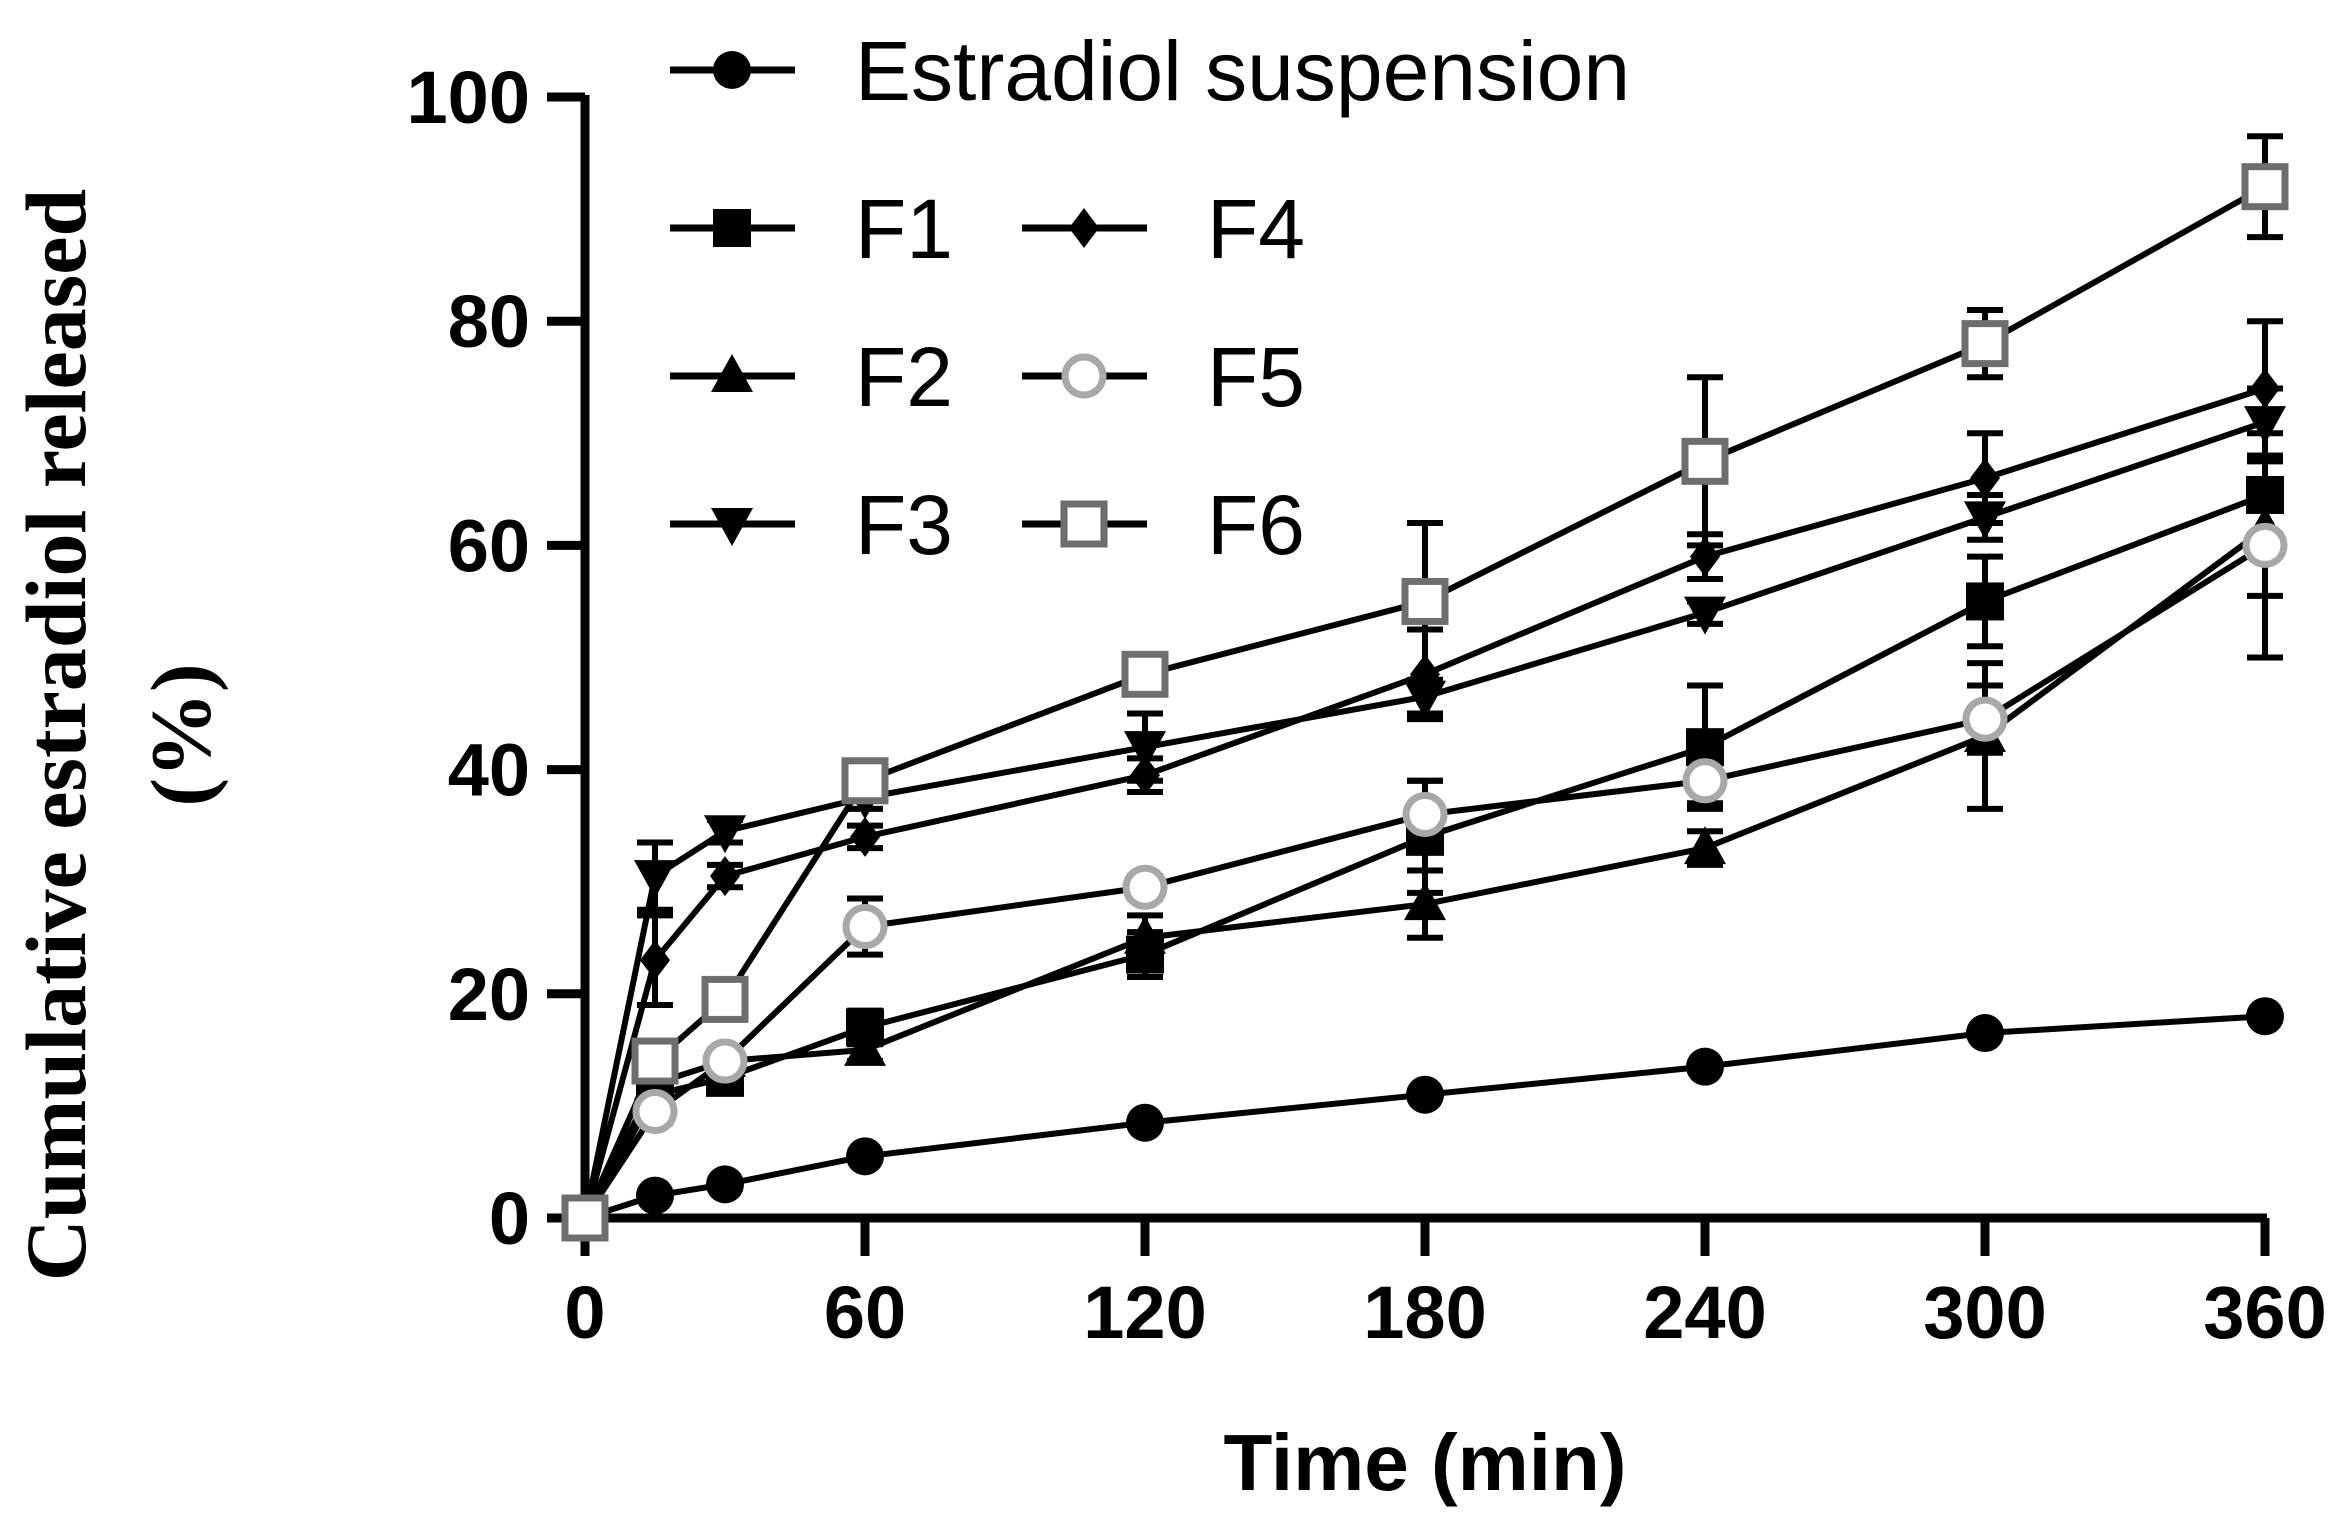 The image size is (2332, 1514). Describe the element at coordinates (1424, 1462) in the screenshot. I see `x-axis-title: Time (min)` at that location.